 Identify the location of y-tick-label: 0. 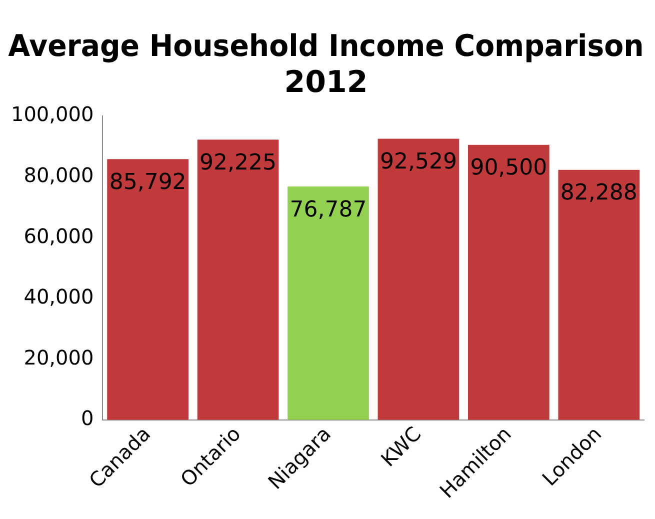
(87, 418).